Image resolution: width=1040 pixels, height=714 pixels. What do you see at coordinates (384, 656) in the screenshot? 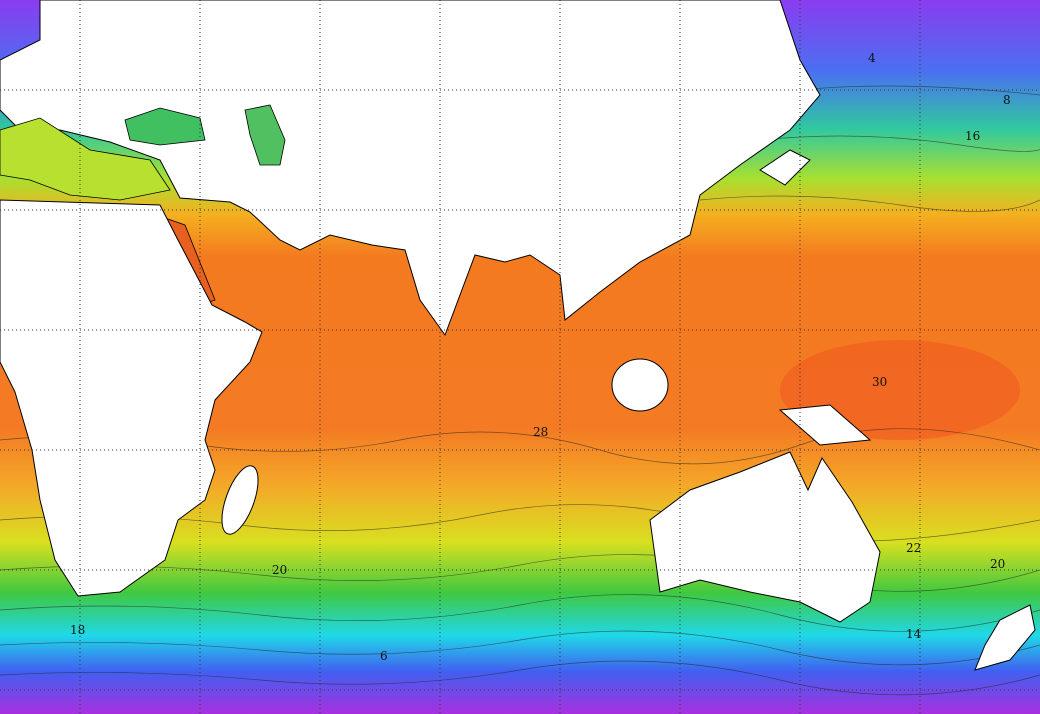
I see `contour-label: 6` at bounding box center [384, 656].